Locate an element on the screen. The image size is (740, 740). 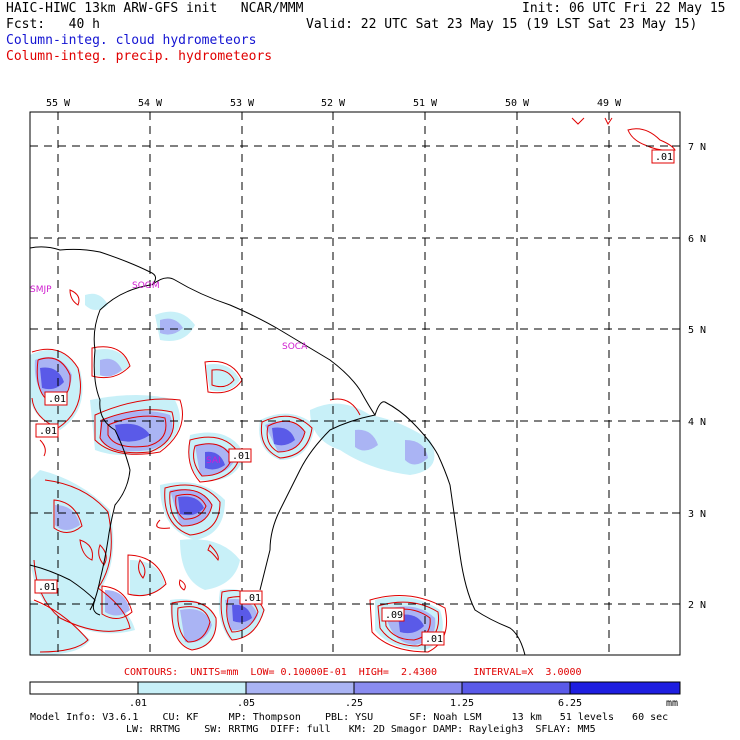
lon-label: 51 W is located at coordinates (425, 103).